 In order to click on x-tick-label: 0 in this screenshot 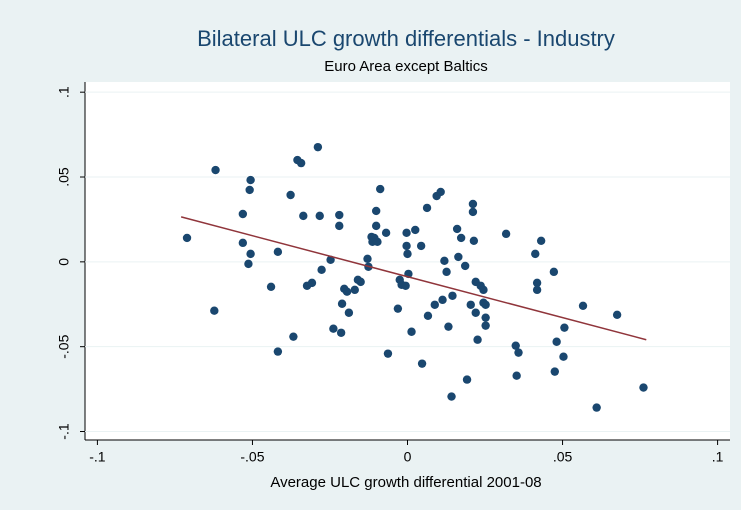, I will do `click(408, 457)`.